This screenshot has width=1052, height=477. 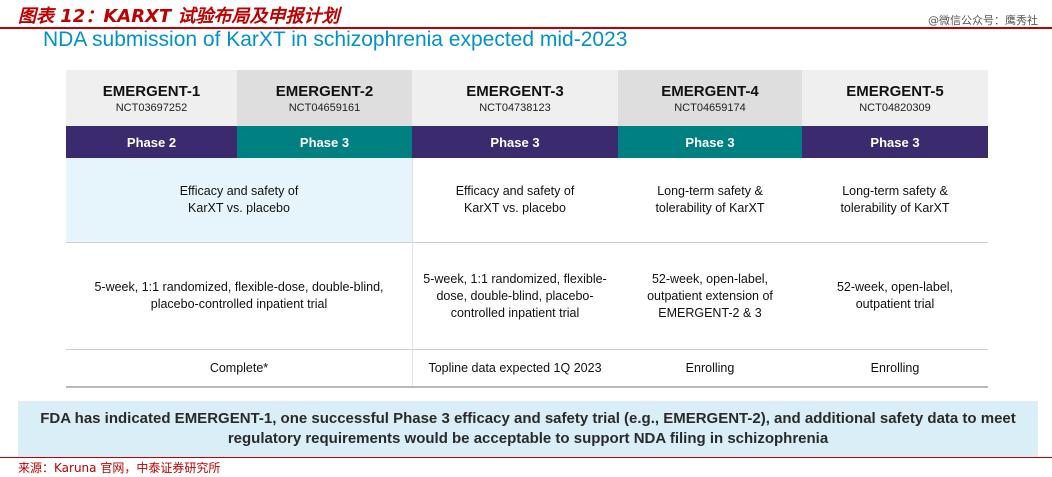 What do you see at coordinates (239, 367) in the screenshot?
I see `status-emergent-1-2: Complete*` at bounding box center [239, 367].